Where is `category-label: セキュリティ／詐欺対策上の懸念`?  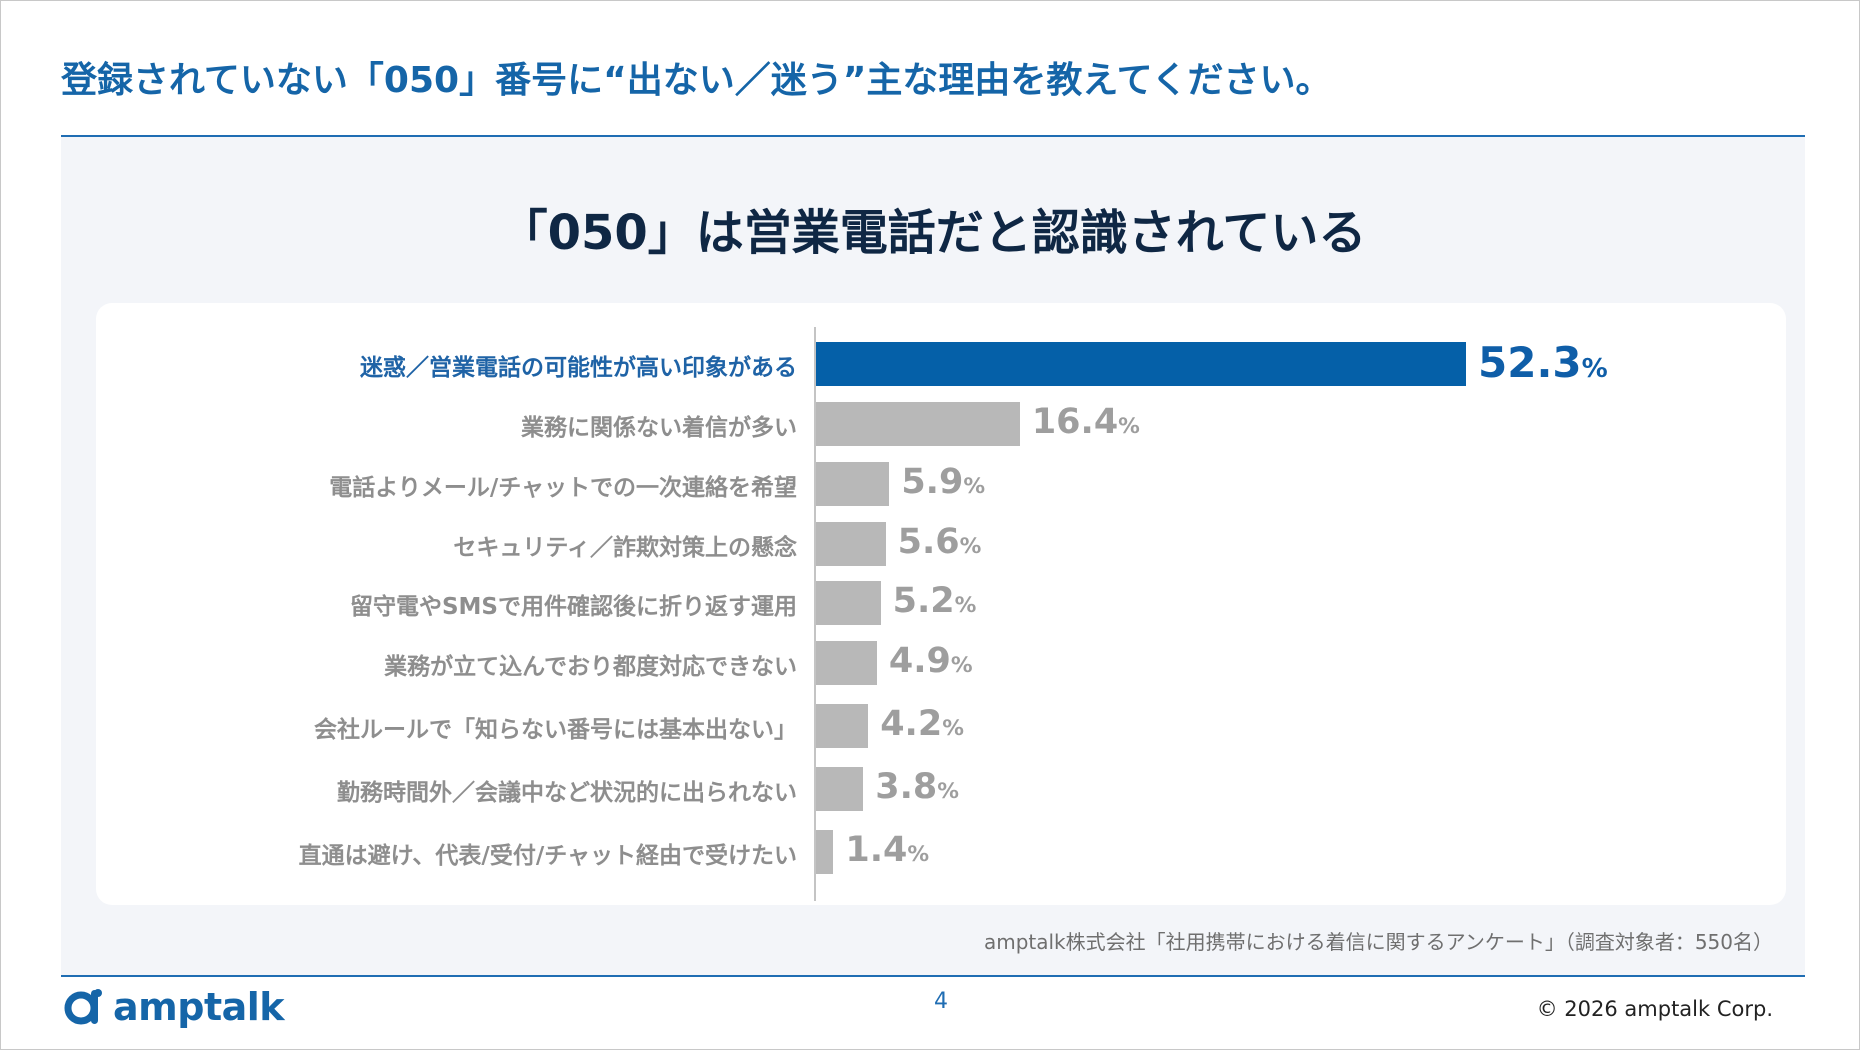 category-label: セキュリティ／詐欺対策上の懸念 is located at coordinates (625, 548).